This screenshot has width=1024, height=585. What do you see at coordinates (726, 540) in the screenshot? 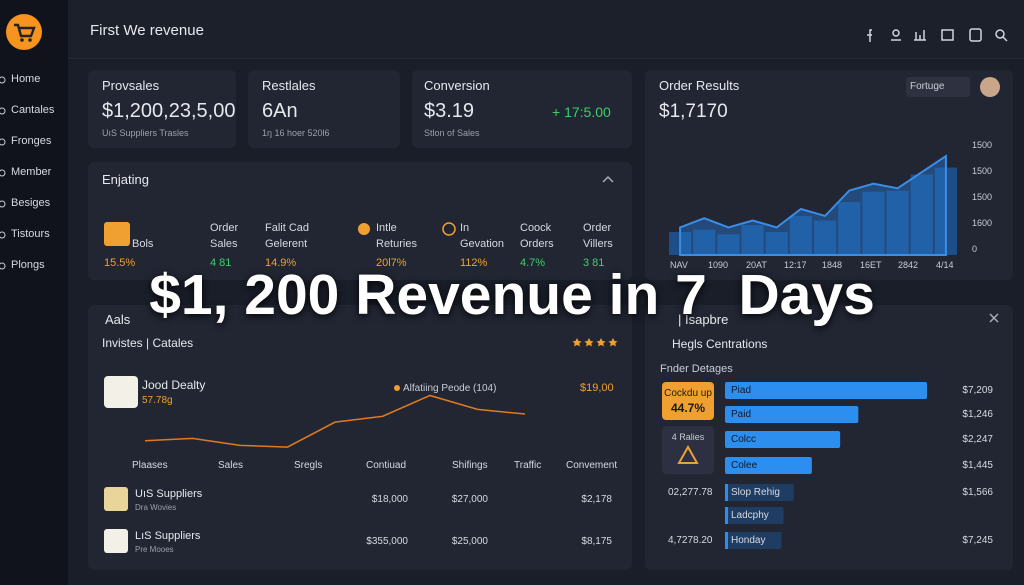
I see `bar-edge` at bounding box center [726, 540].